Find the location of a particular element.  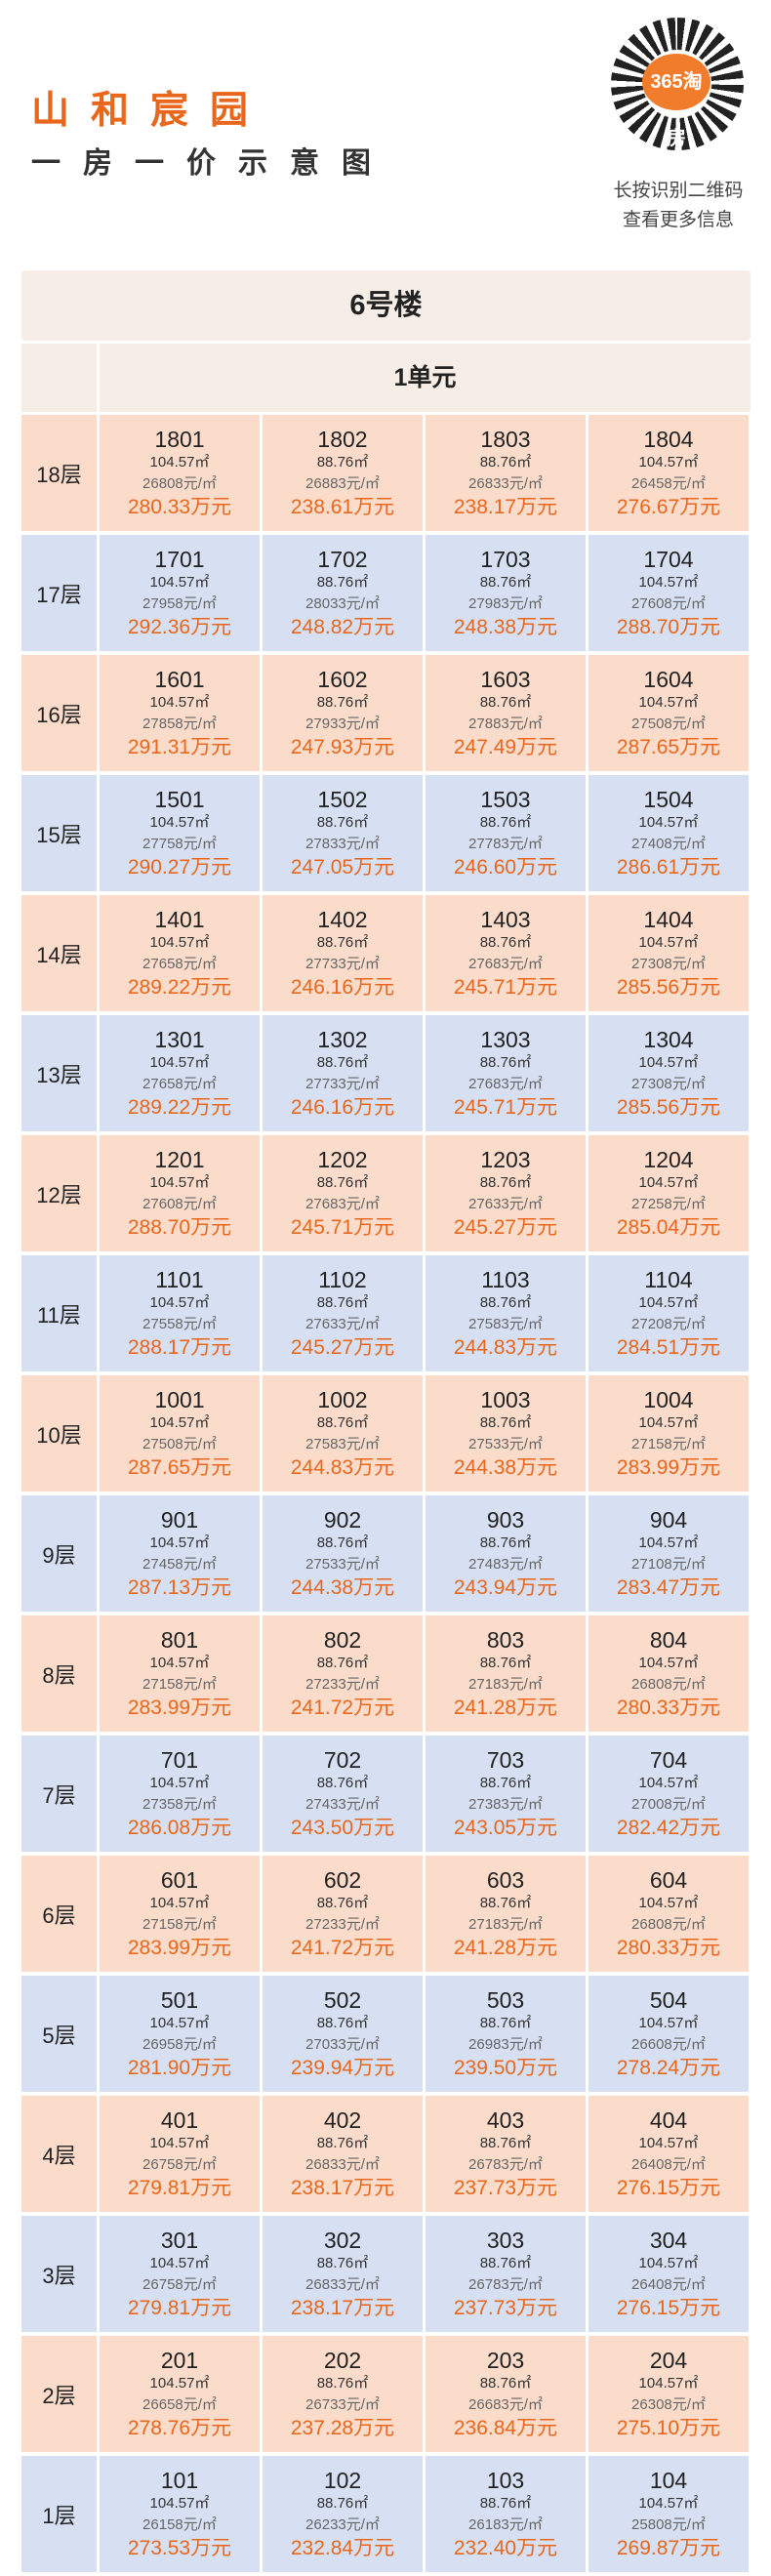

room-cell: 102 88.76㎡ 26233元/㎡ 232.84万元 is located at coordinates (343, 2514).